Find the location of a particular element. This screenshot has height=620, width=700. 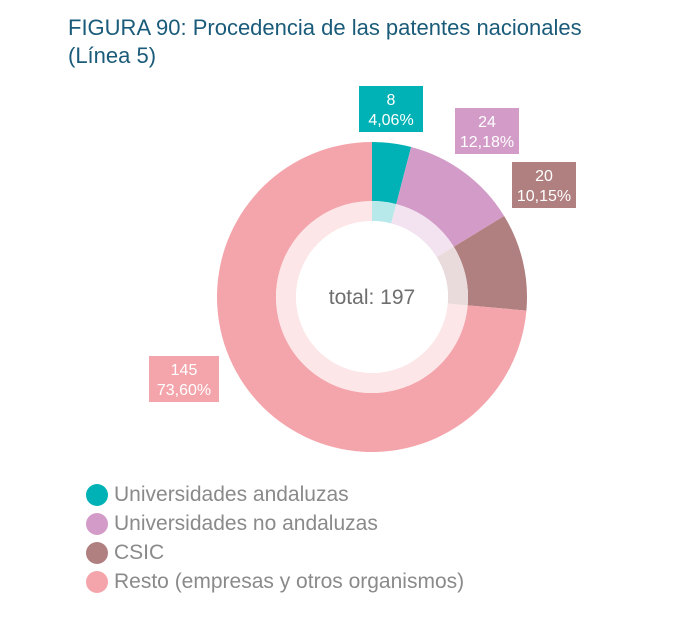

data-label-percent: 12,18% is located at coordinates (487, 142).